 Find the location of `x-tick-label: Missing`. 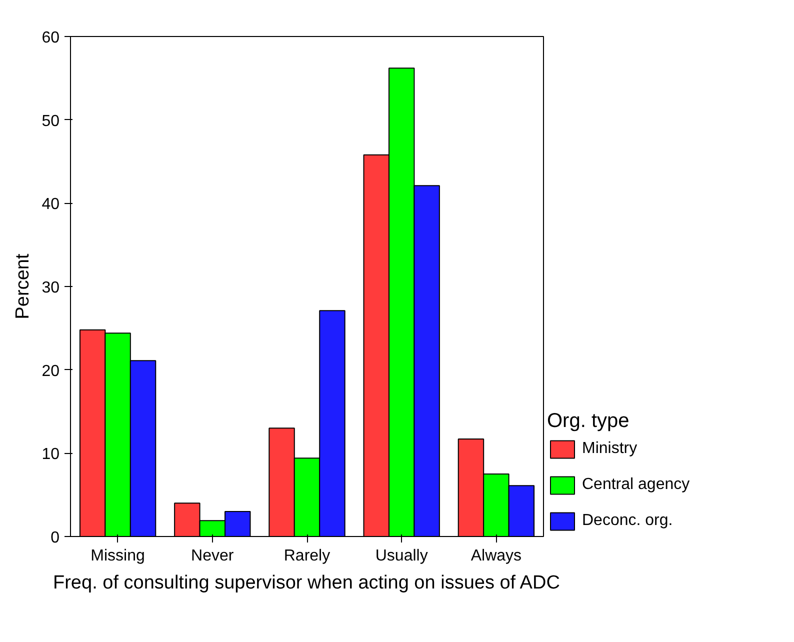

x-tick-label: Missing is located at coordinates (117, 556).